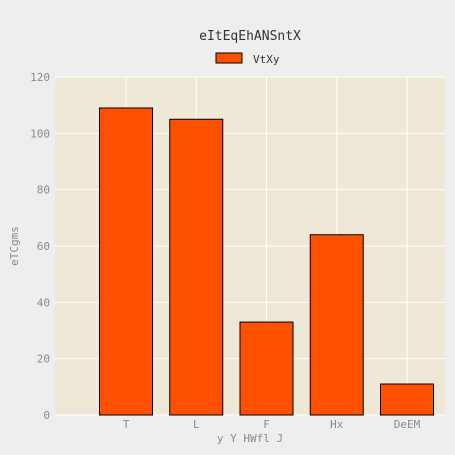 This screenshot has height=455, width=455. What do you see at coordinates (43, 359) in the screenshot?
I see `y-tick-label: 20` at bounding box center [43, 359].